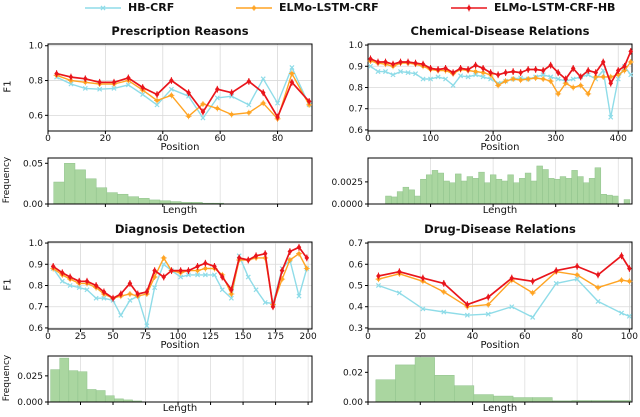 The image size is (640, 417). Describe the element at coordinates (30, 403) in the screenshot. I see `svg-text: 0.000` at that location.